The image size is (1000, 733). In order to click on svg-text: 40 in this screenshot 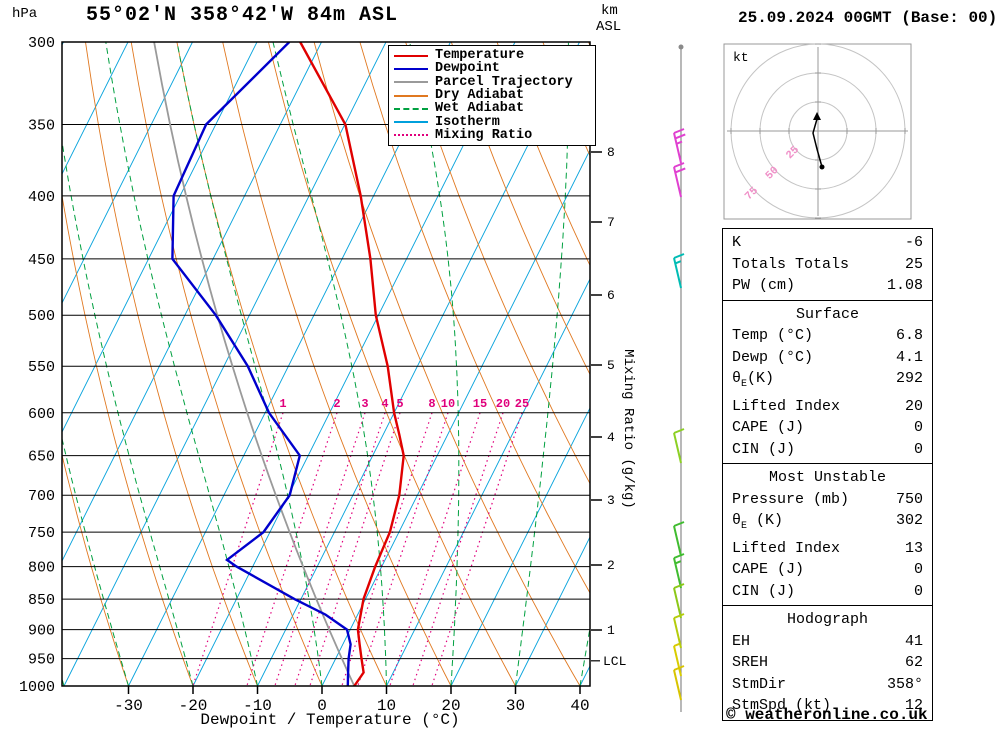, I will do `click(579, 706)`.